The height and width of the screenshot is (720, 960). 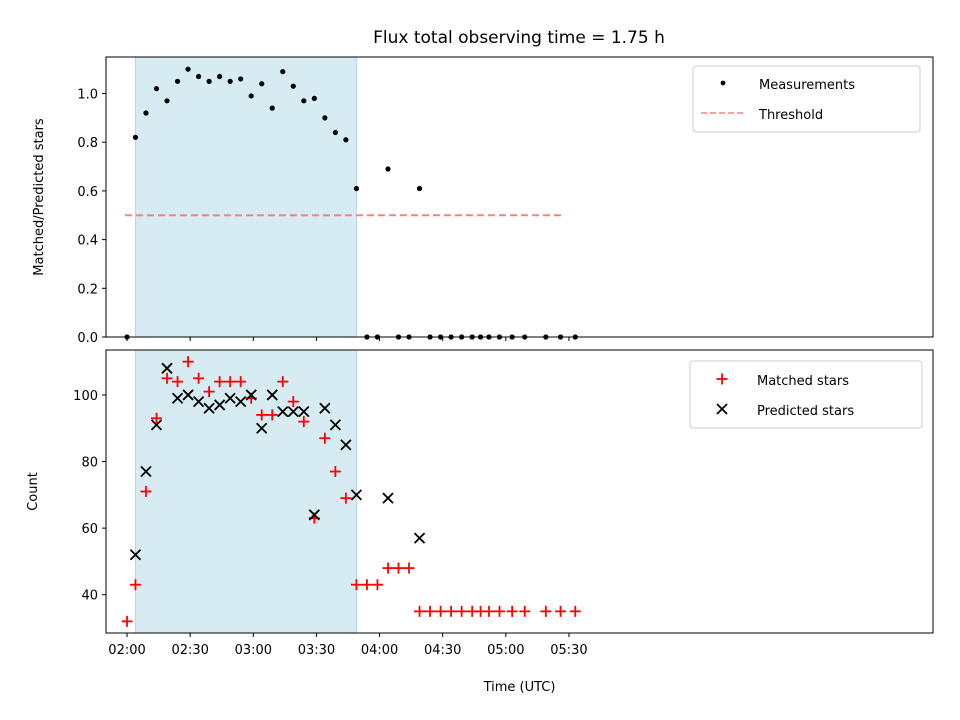 I want to click on count-y-tick-label: 60, so click(x=89, y=529).